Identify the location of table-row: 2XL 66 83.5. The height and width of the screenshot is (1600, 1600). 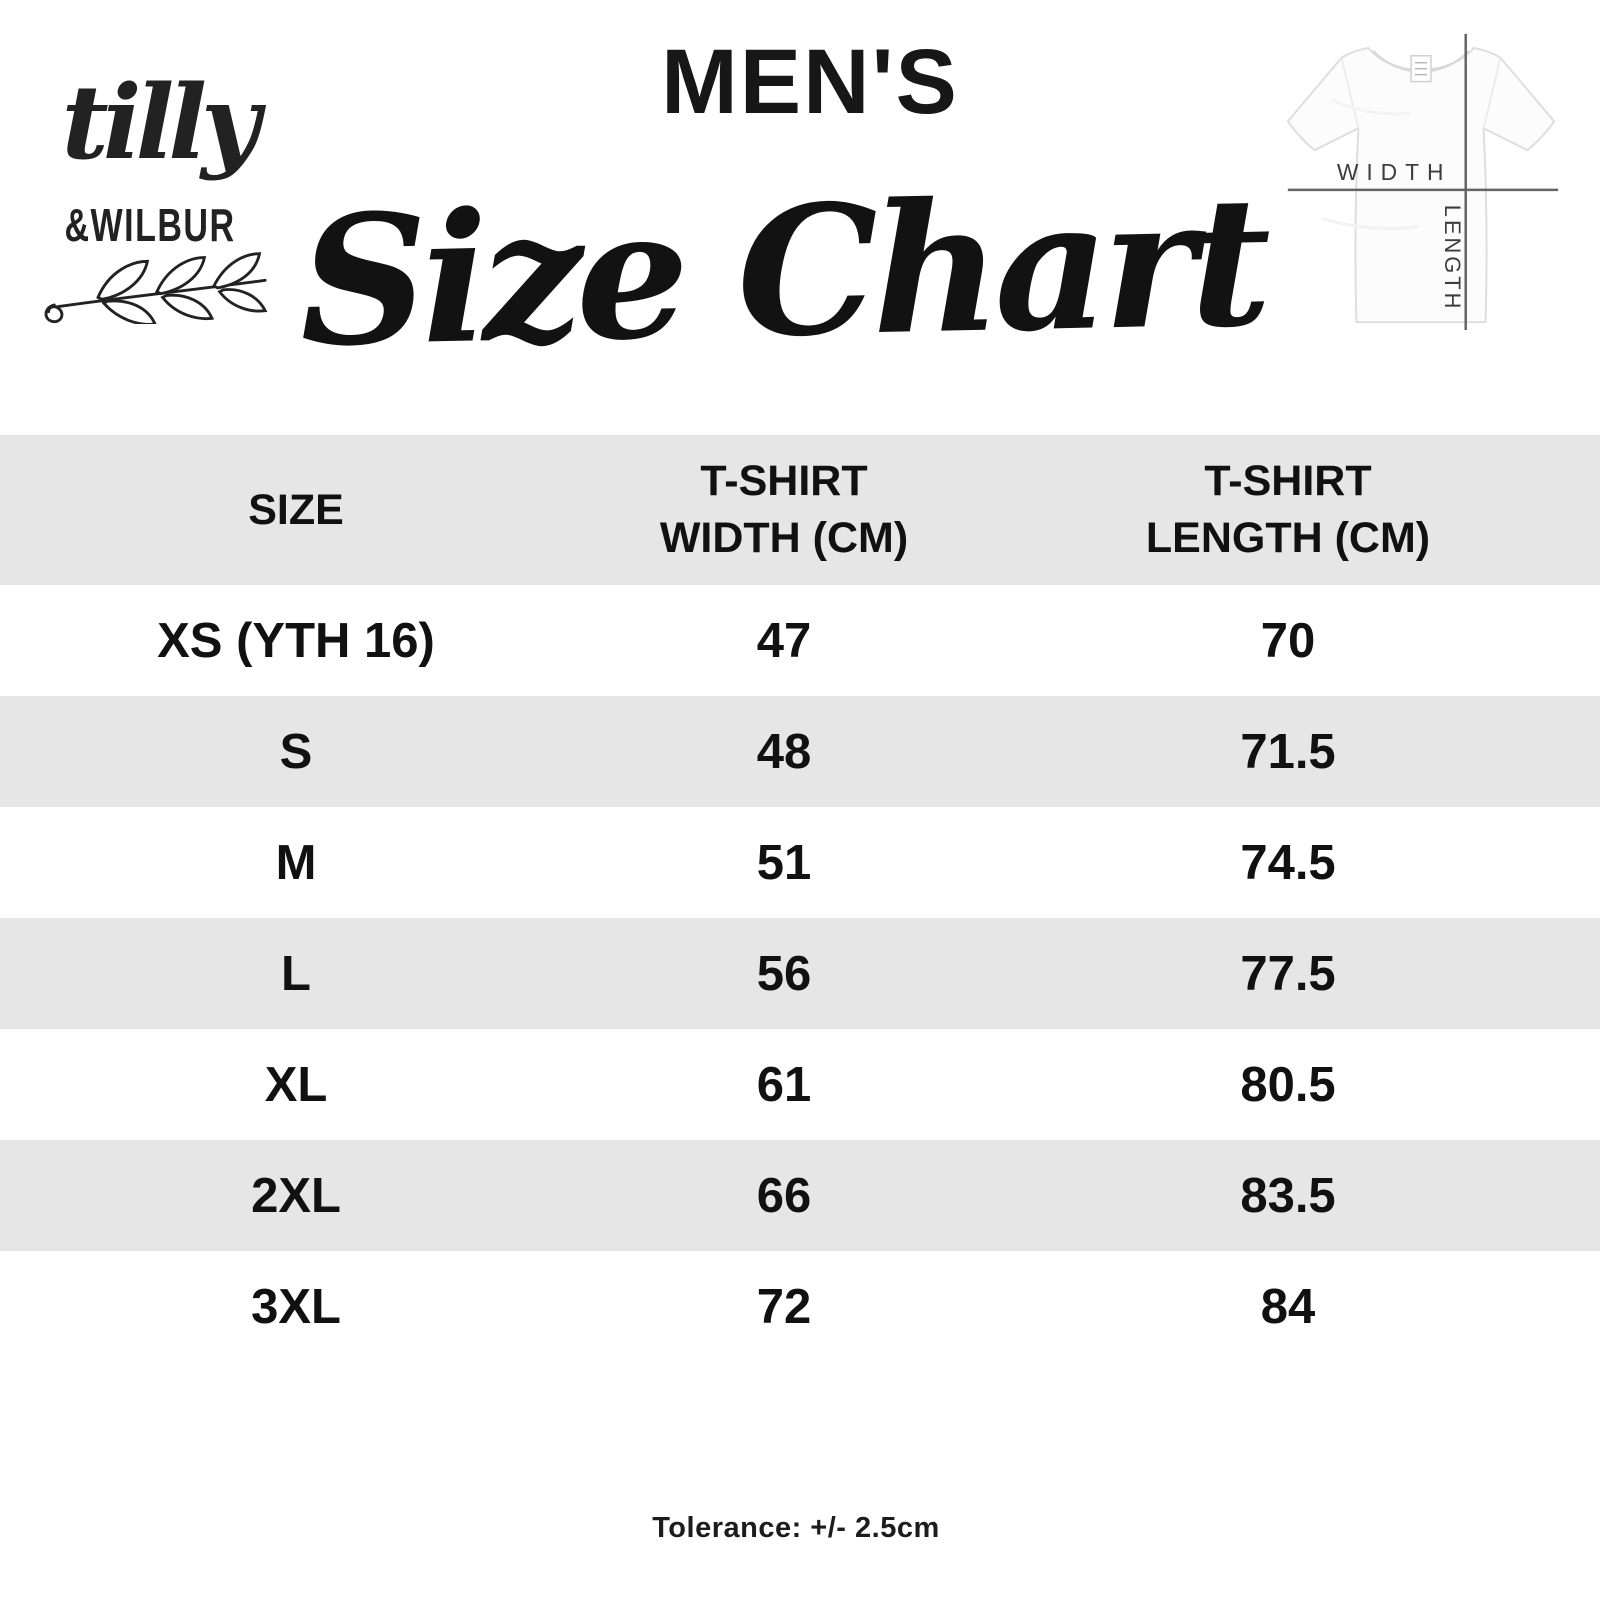
(800, 1195).